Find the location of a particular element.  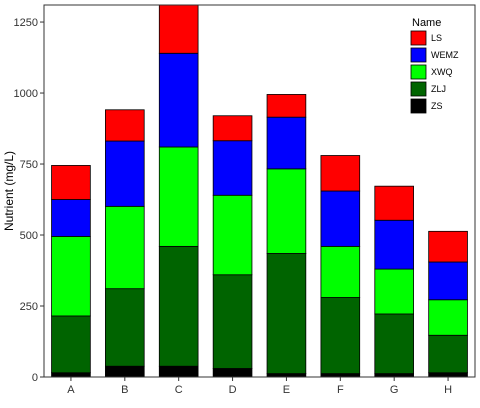

bar-F-WEMZ is located at coordinates (340, 218).